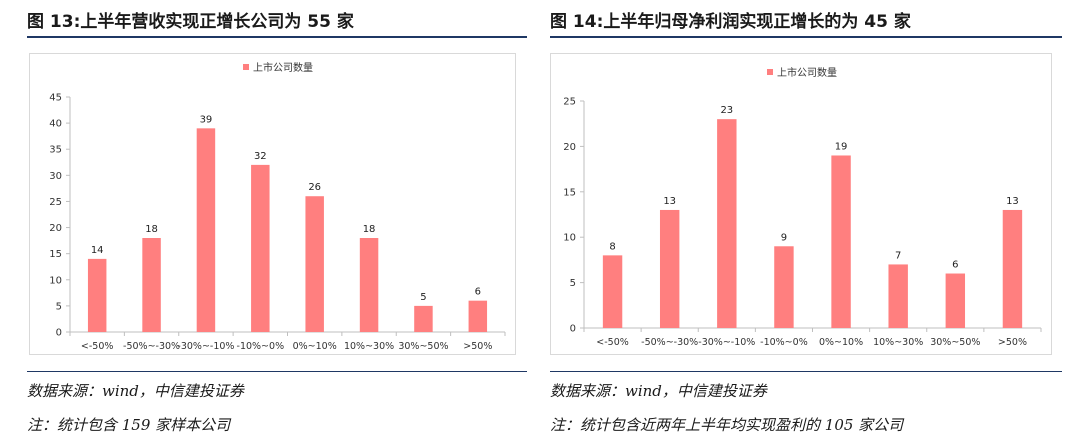 The image size is (1080, 447). Describe the element at coordinates (55, 124) in the screenshot. I see `y-tick-label: 40` at that location.